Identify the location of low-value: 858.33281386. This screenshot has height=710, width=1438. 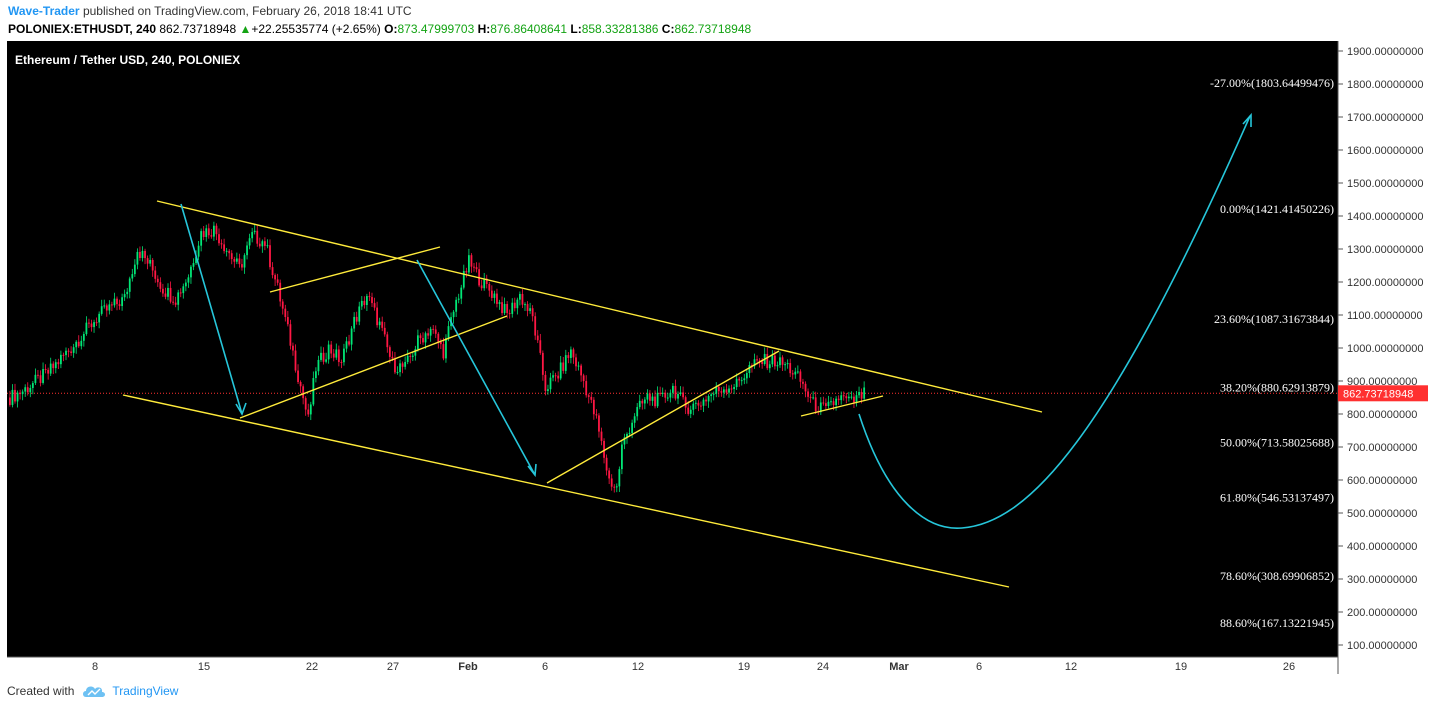
(620, 29).